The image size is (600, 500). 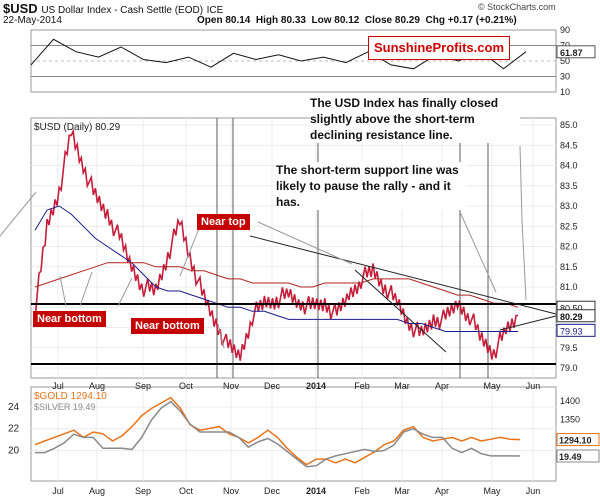 What do you see at coordinates (316, 386) in the screenshot?
I see `price-x-tick-label: 2014` at bounding box center [316, 386].